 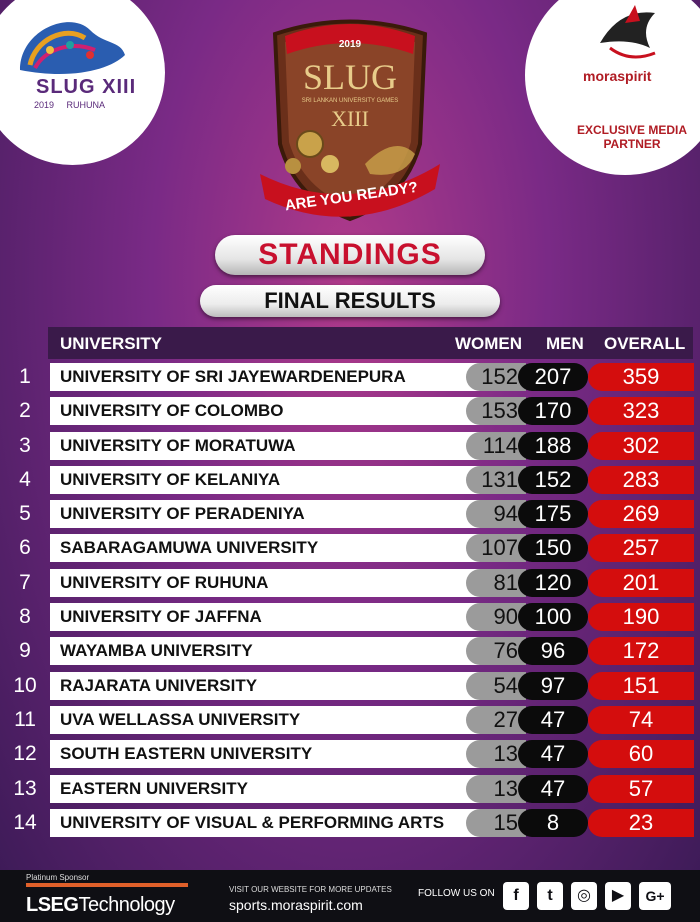 I want to click on overall-points: 172, so click(x=641, y=651).